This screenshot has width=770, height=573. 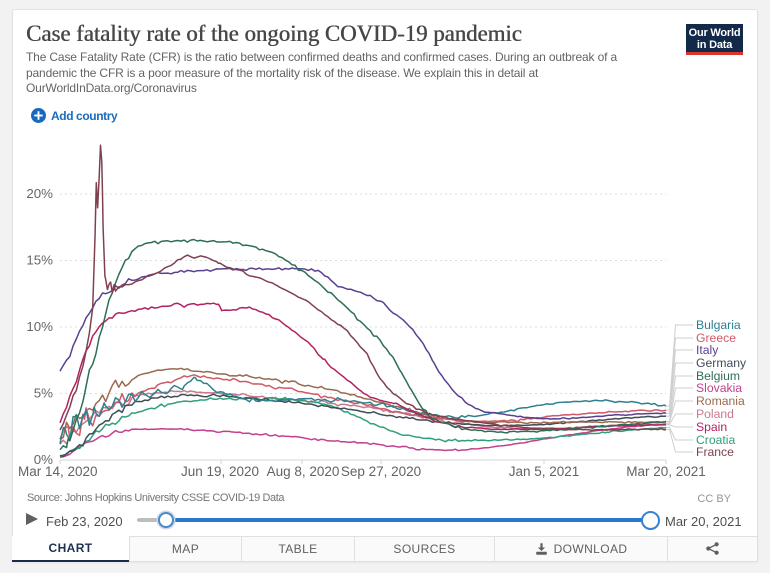 What do you see at coordinates (39, 193) in the screenshot?
I see `svg-text: 20%` at bounding box center [39, 193].